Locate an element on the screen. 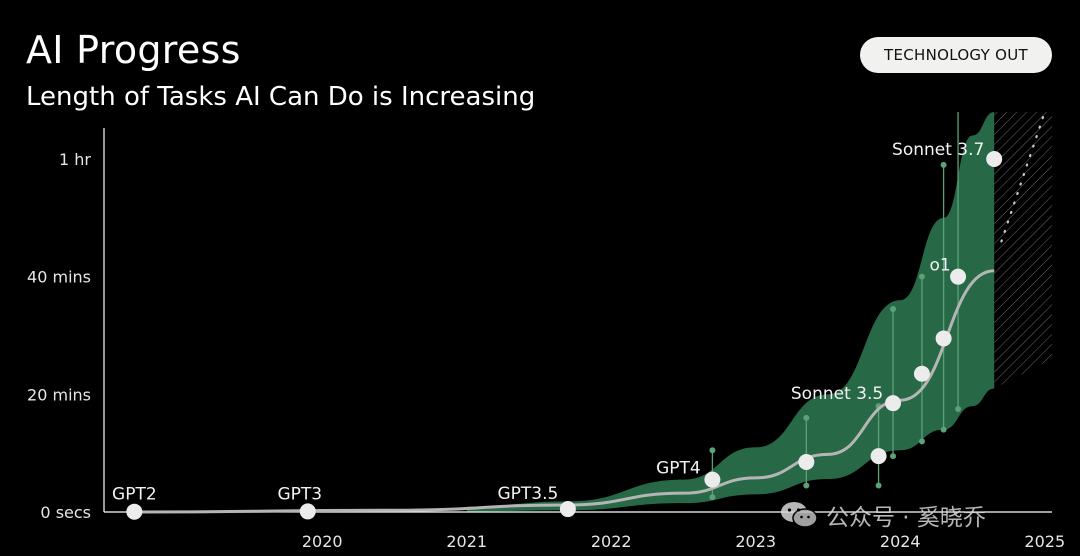 The width and height of the screenshot is (1080, 556). y-tick-label: 1 hr is located at coordinates (75, 159).